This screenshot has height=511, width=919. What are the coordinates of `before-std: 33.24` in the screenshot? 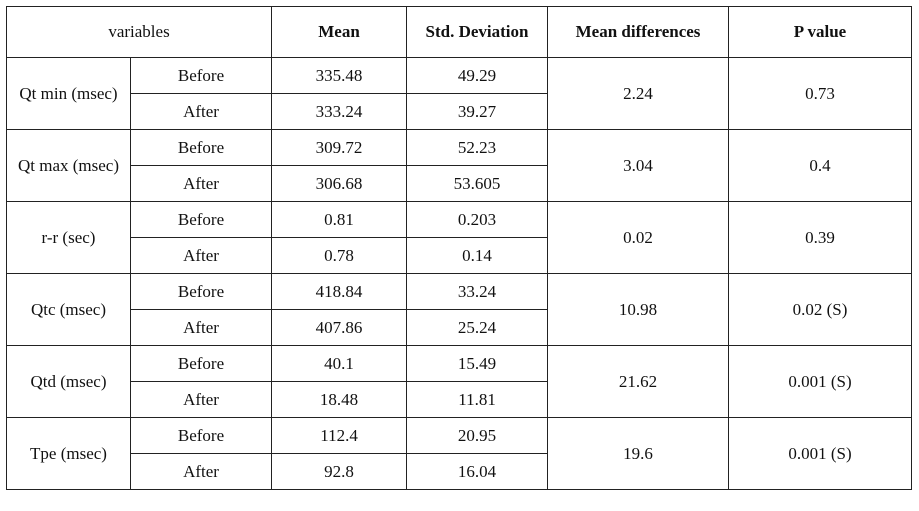 It's located at (477, 291).